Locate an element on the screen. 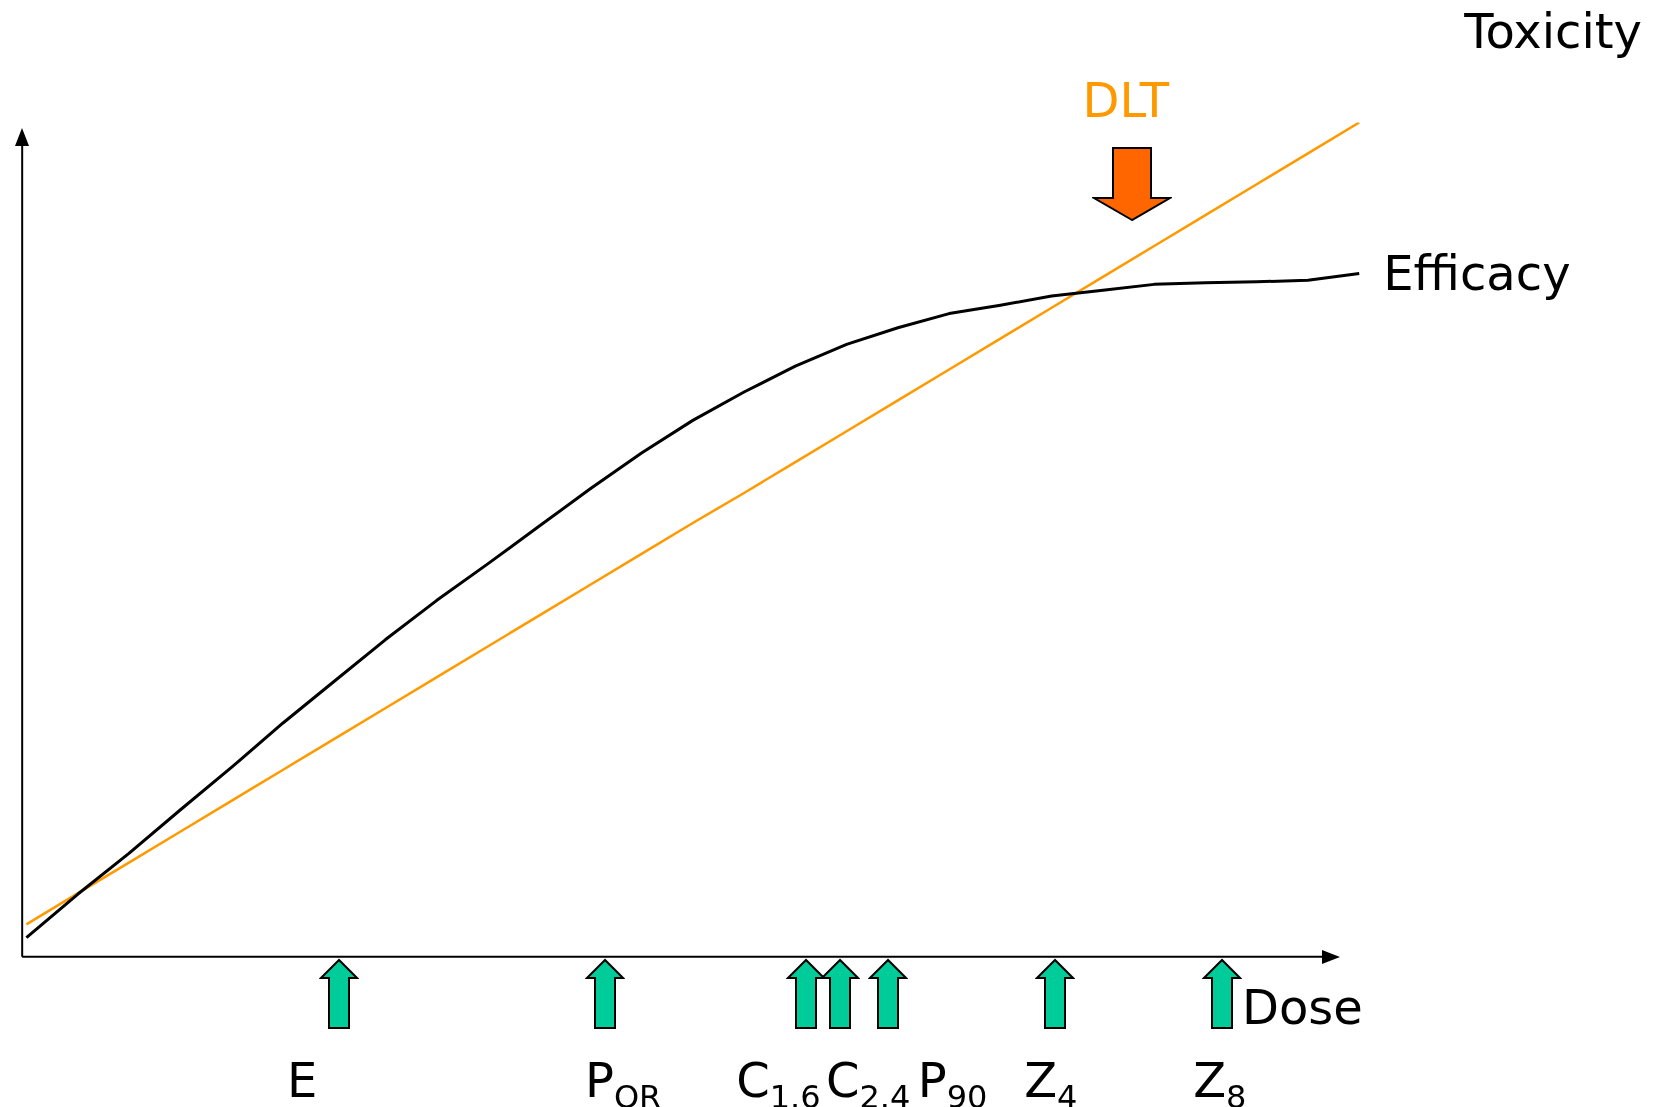  annotation: DLT is located at coordinates (1126, 100).